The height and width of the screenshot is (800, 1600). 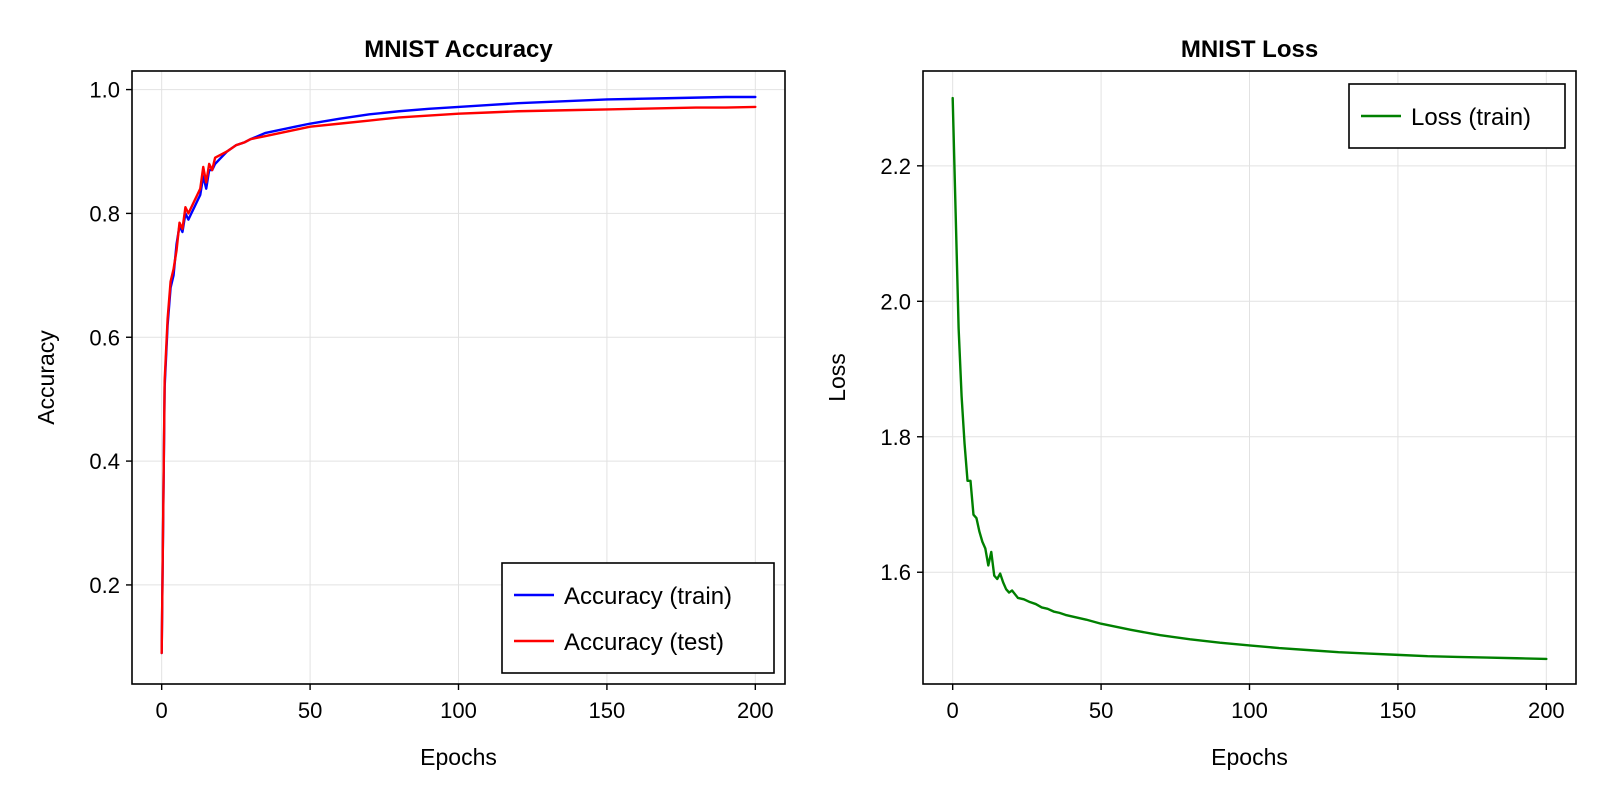 I want to click on y-tick-label: 2.2, so click(x=895, y=166).